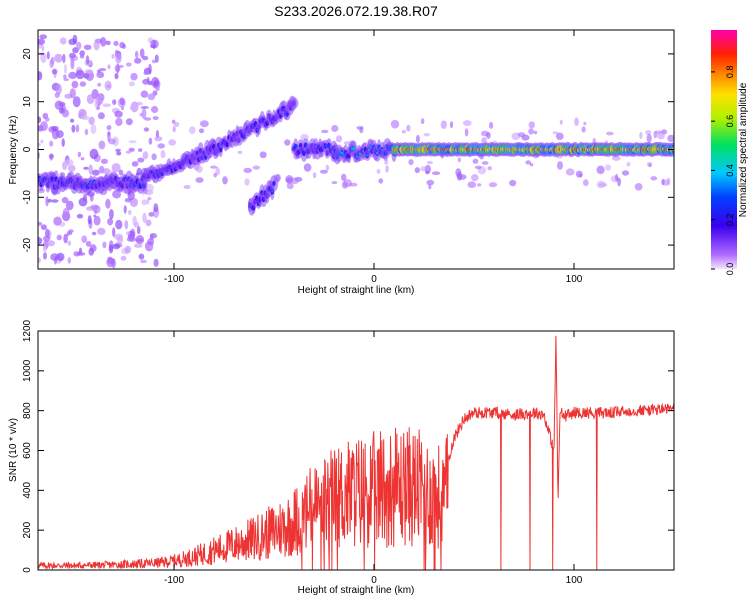  Describe the element at coordinates (27, 244) in the screenshot. I see `tick-label: -20` at that location.